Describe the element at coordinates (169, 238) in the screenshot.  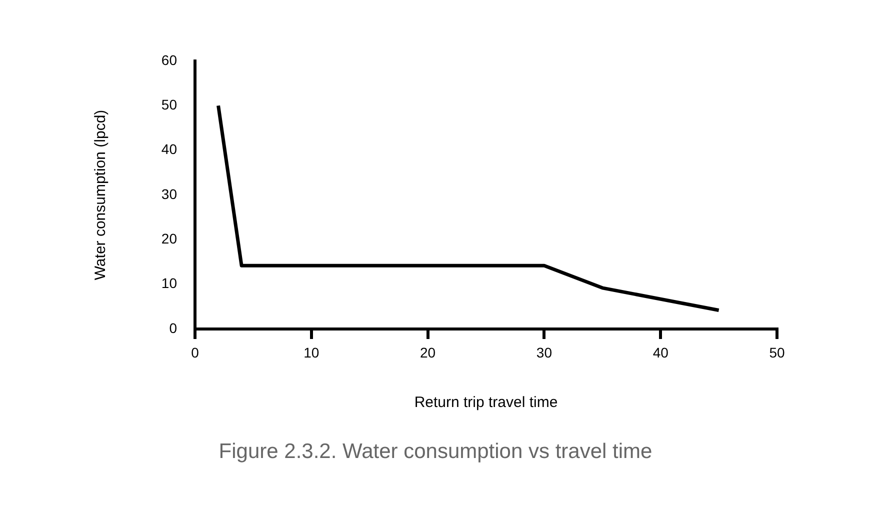
I see `y-tick-label: 20` at that location.